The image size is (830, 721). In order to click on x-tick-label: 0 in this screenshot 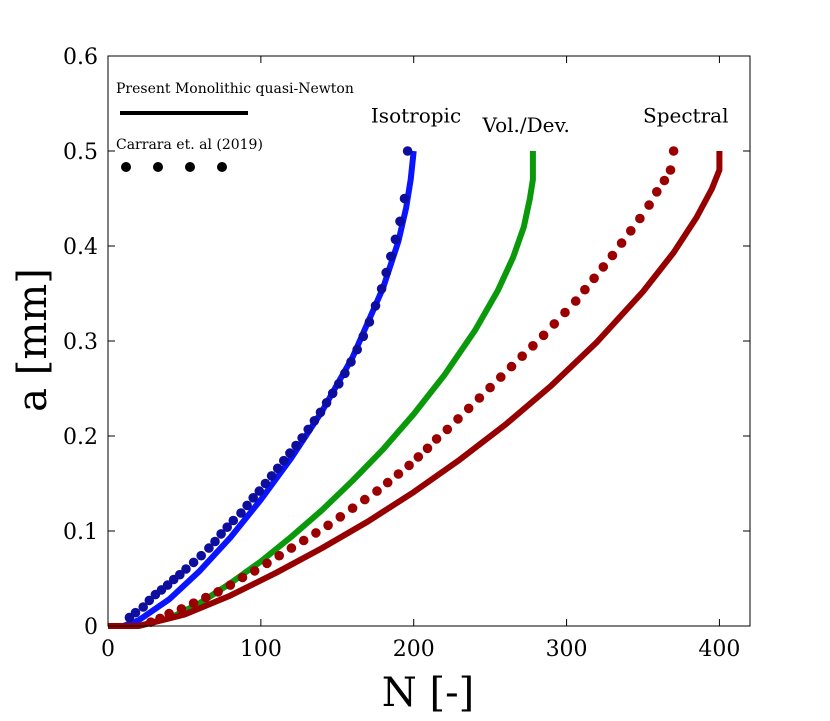, I will do `click(108, 649)`.